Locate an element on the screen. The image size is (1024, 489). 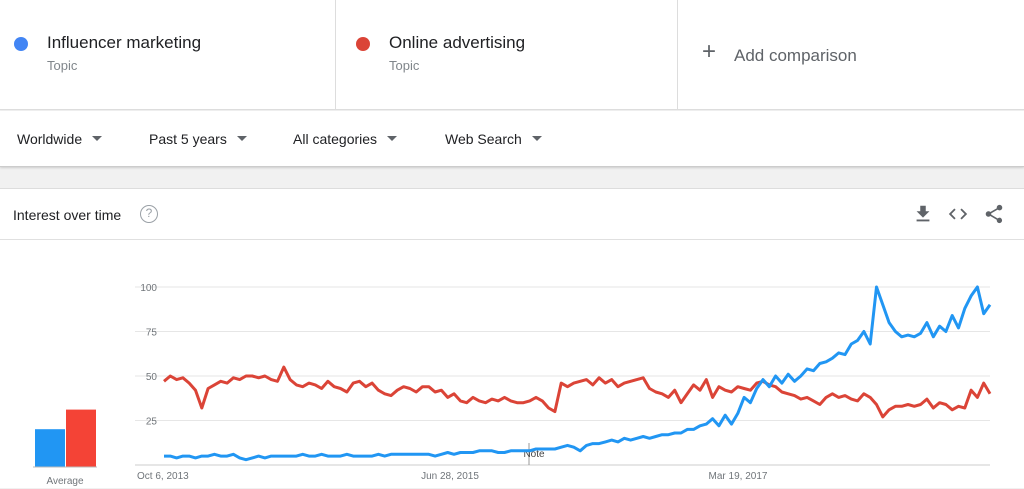
search-property-label: Web Search is located at coordinates (483, 139).